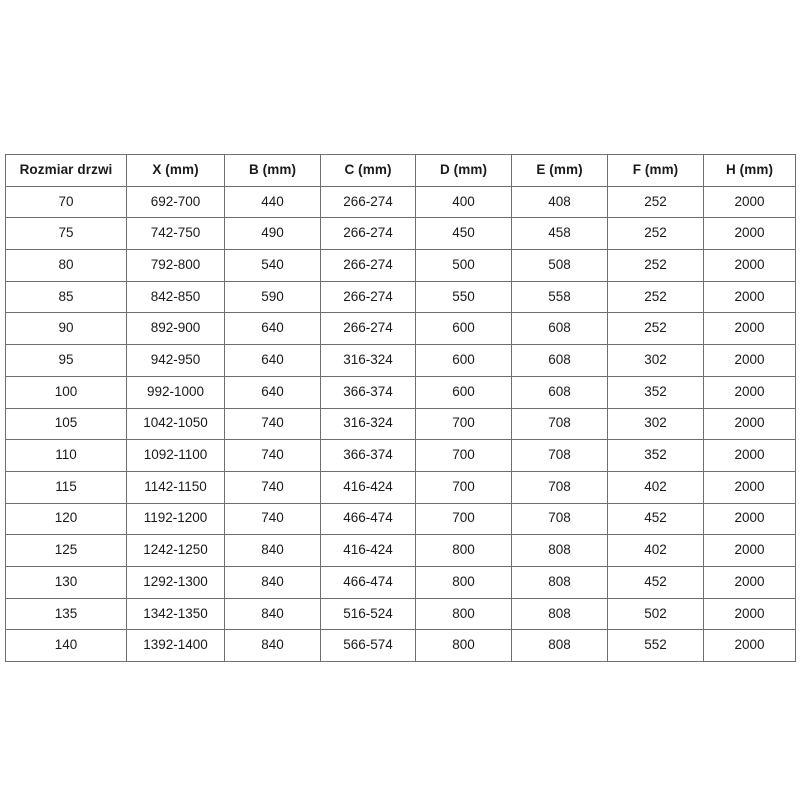  Describe the element at coordinates (368, 582) in the screenshot. I see `table-cell: 466-474` at that location.